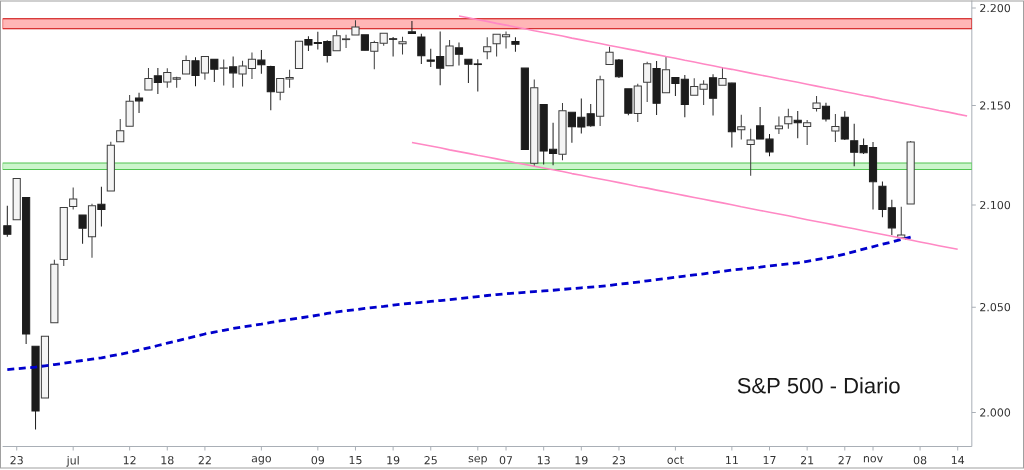  I want to click on y-tick-label: 2.000, so click(995, 412).